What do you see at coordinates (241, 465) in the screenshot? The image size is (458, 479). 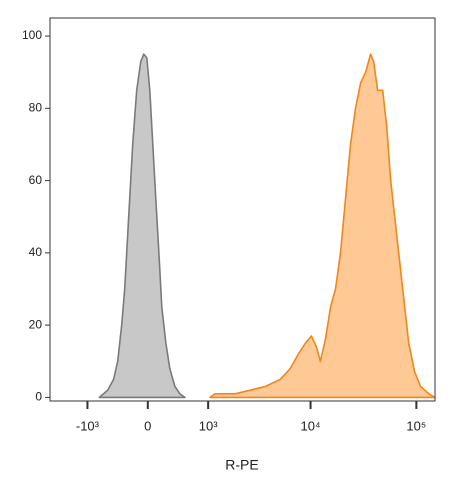 I see `x-axis-label: R-PE` at bounding box center [241, 465].